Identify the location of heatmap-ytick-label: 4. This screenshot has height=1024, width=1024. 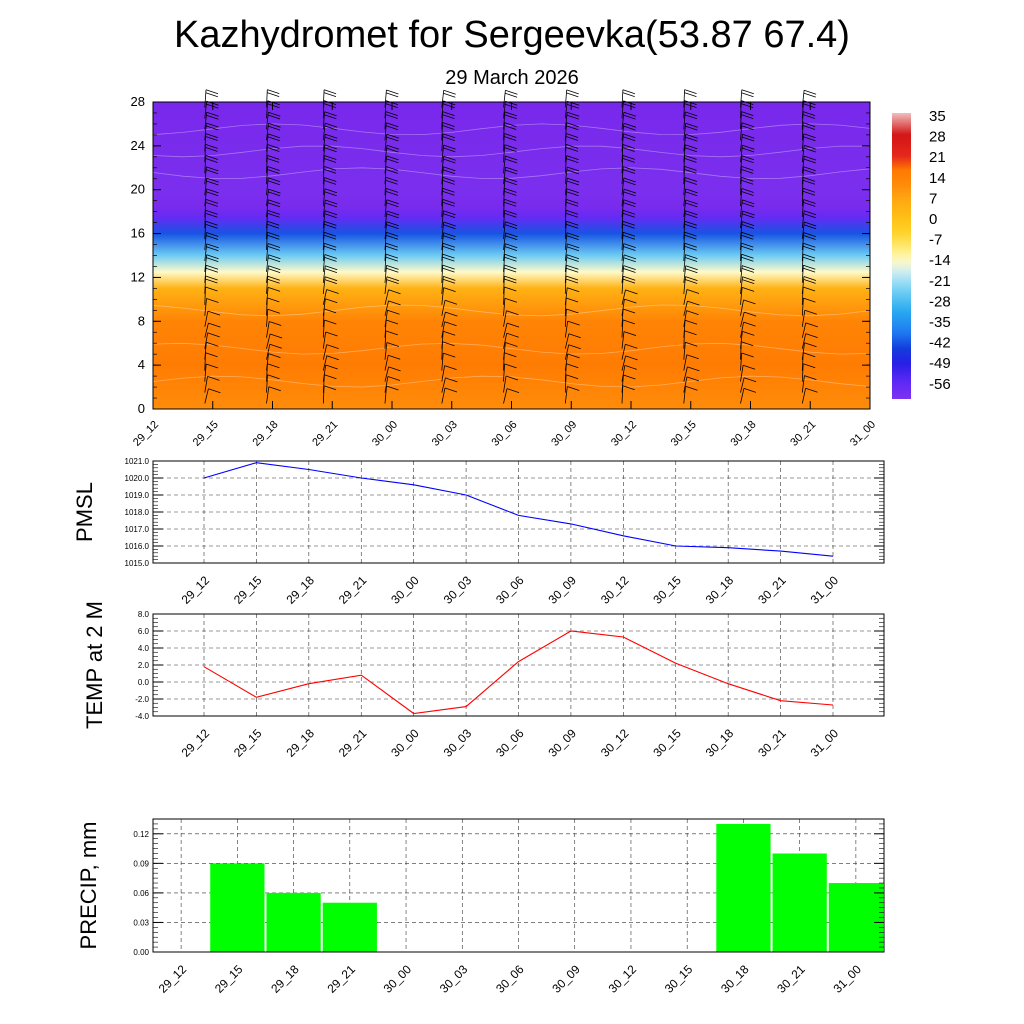
(141, 364).